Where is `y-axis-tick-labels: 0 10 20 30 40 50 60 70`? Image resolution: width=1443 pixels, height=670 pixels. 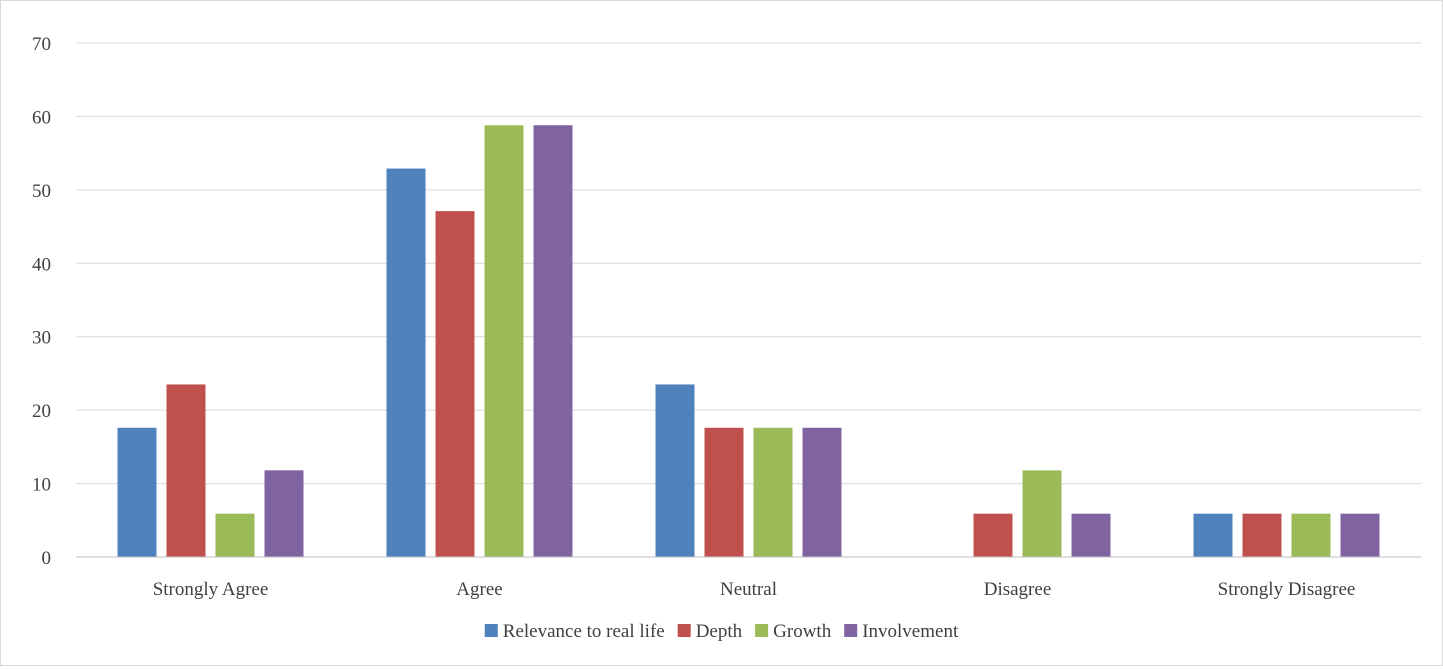
y-axis-tick-labels: 0 10 20 30 40 50 60 70 is located at coordinates (41, 301).